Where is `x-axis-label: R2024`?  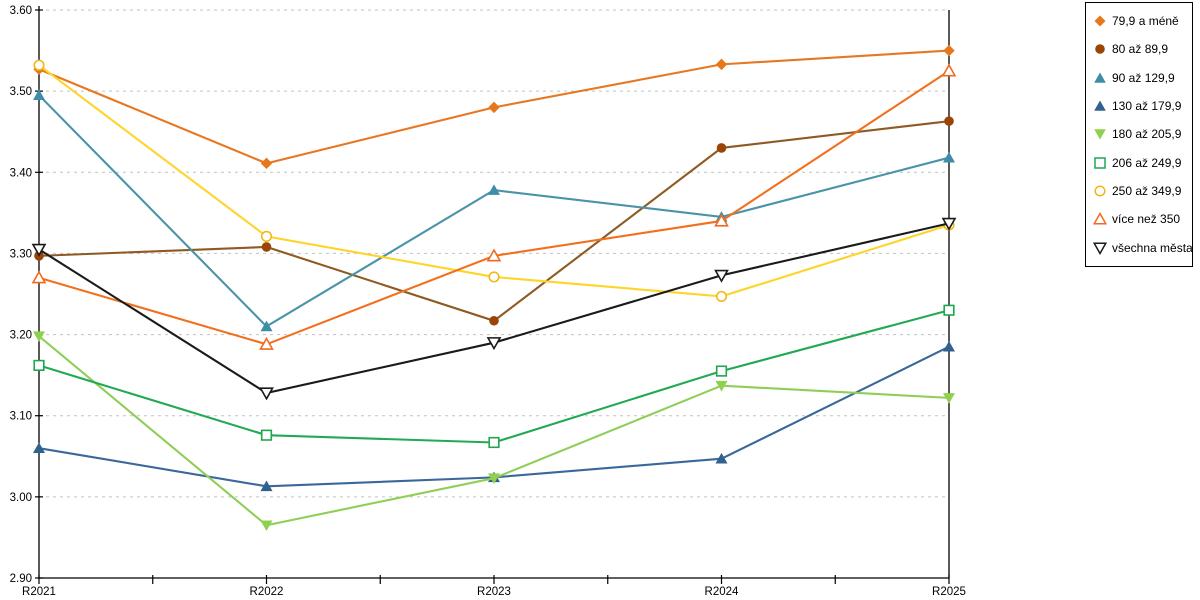
x-axis-label: R2024 is located at coordinates (722, 592).